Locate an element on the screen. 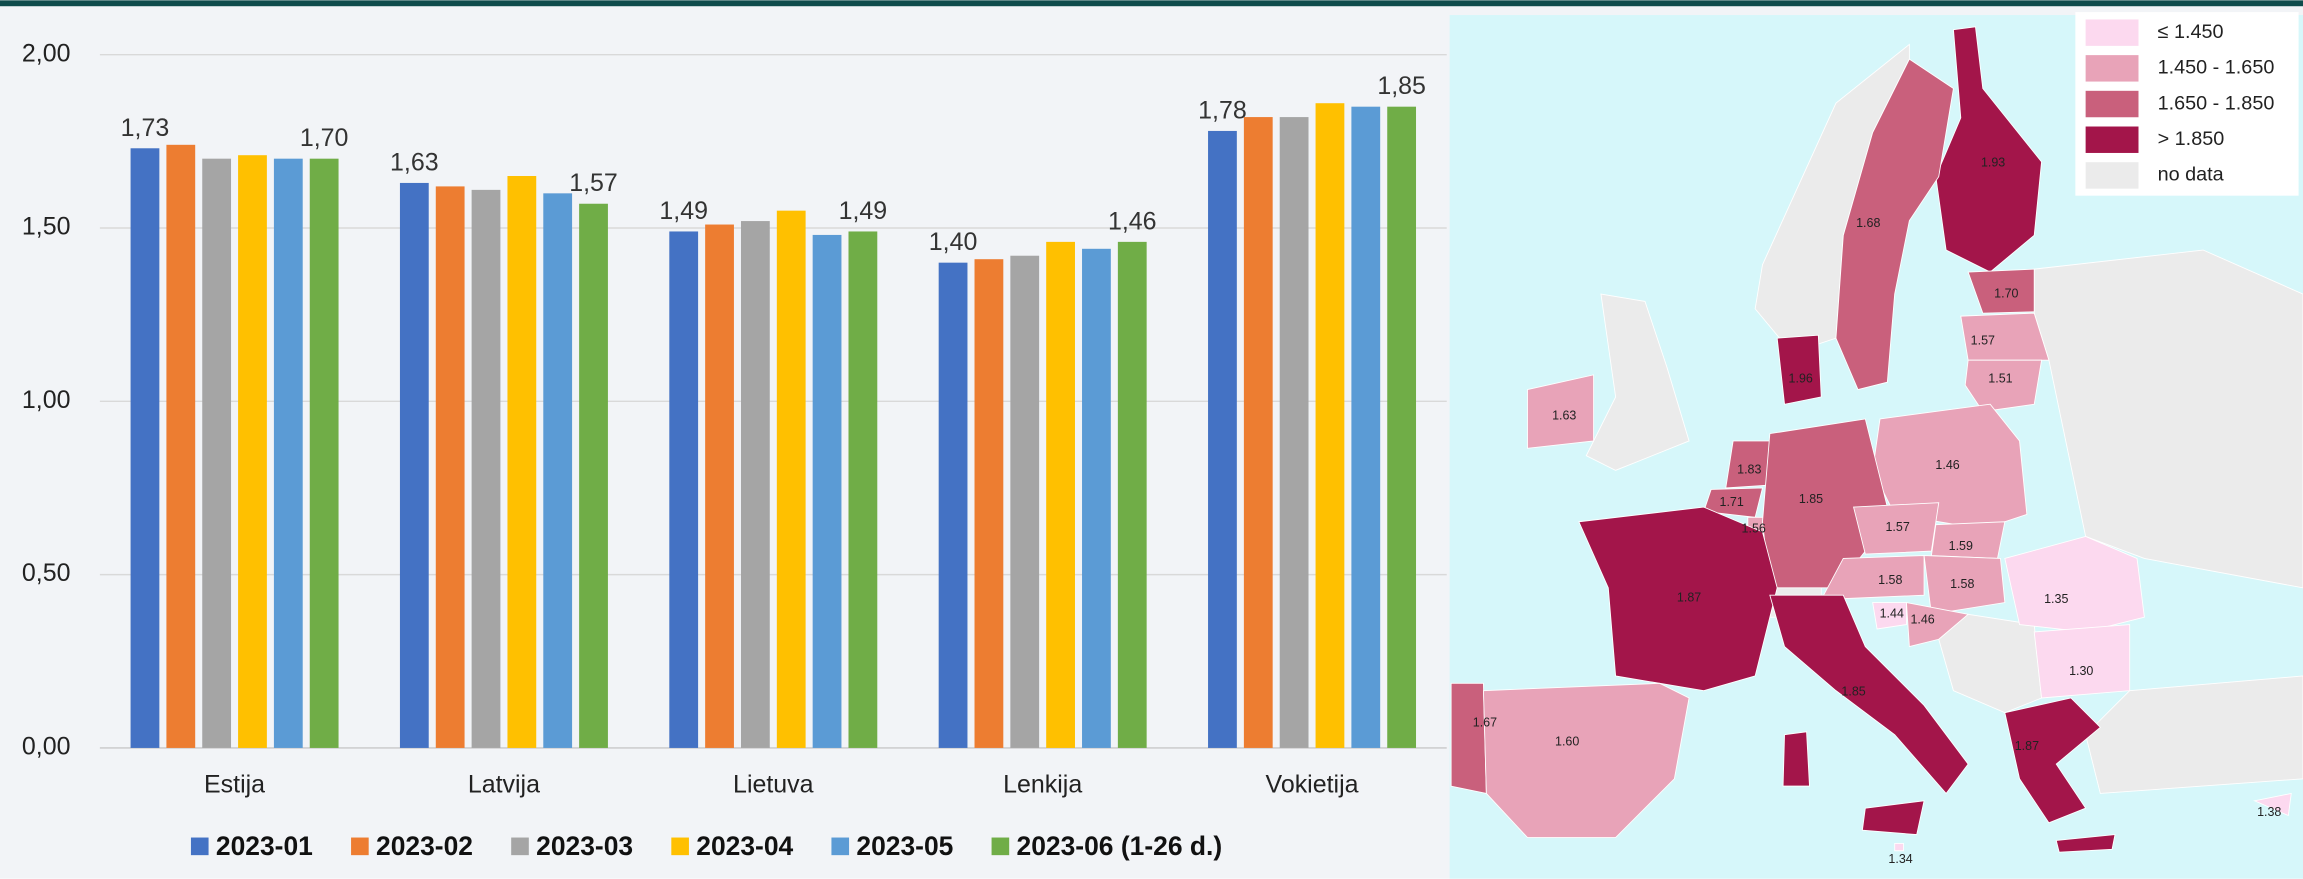 This screenshot has width=2303, height=879. region-label: 1.34 is located at coordinates (1900, 859).